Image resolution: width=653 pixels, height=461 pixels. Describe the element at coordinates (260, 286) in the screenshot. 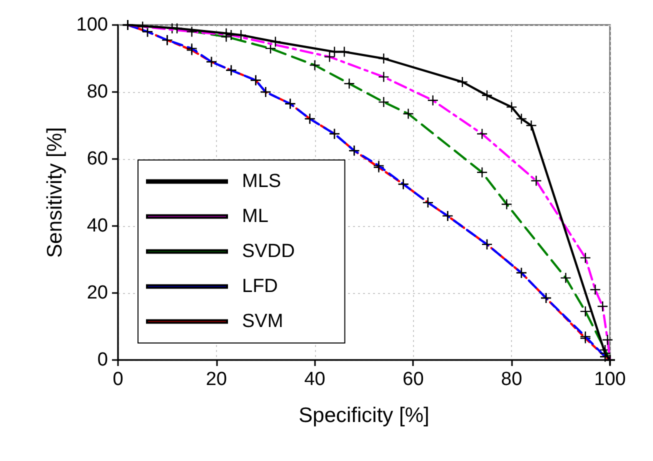

I see `legend-label: LFD` at that location.